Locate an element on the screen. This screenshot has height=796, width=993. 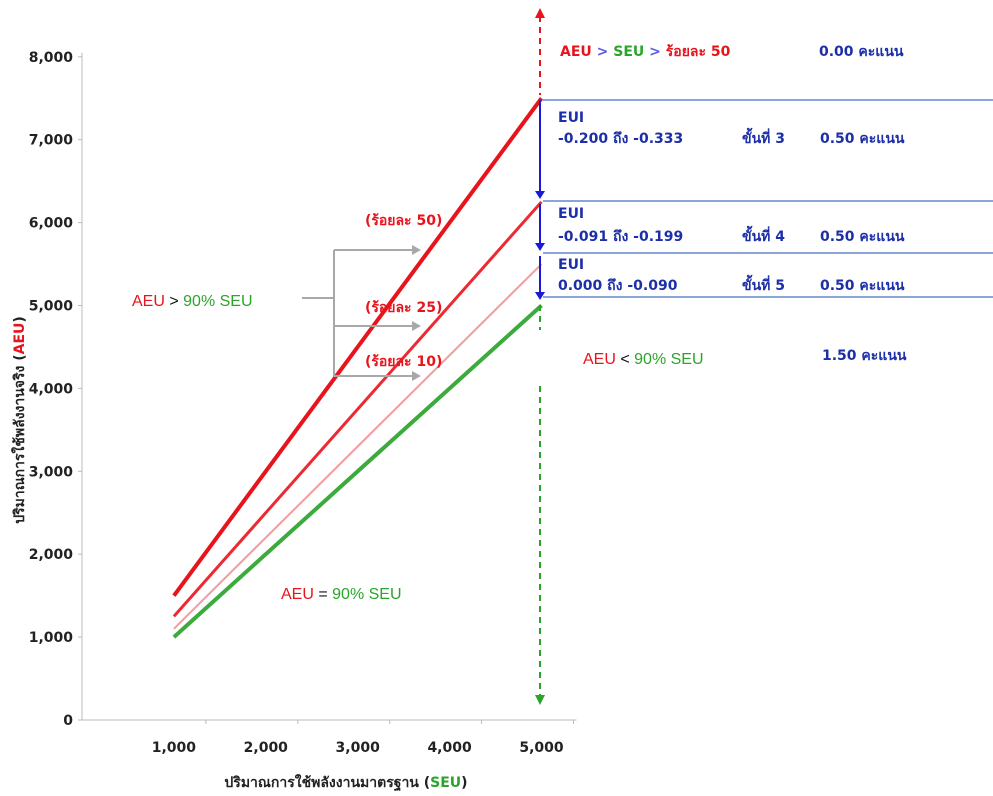
bottom-rule-op: = is located at coordinates (323, 594).